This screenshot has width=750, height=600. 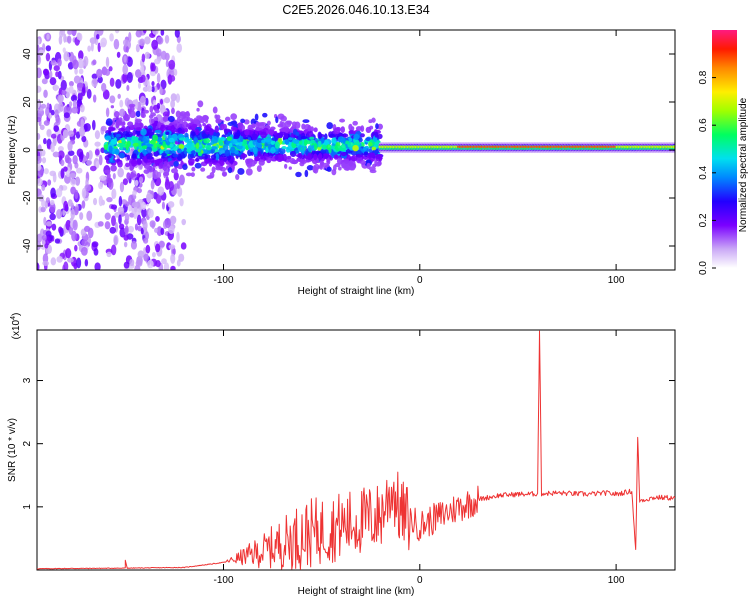 I want to click on colorbar-gradient, so click(x=724, y=149).